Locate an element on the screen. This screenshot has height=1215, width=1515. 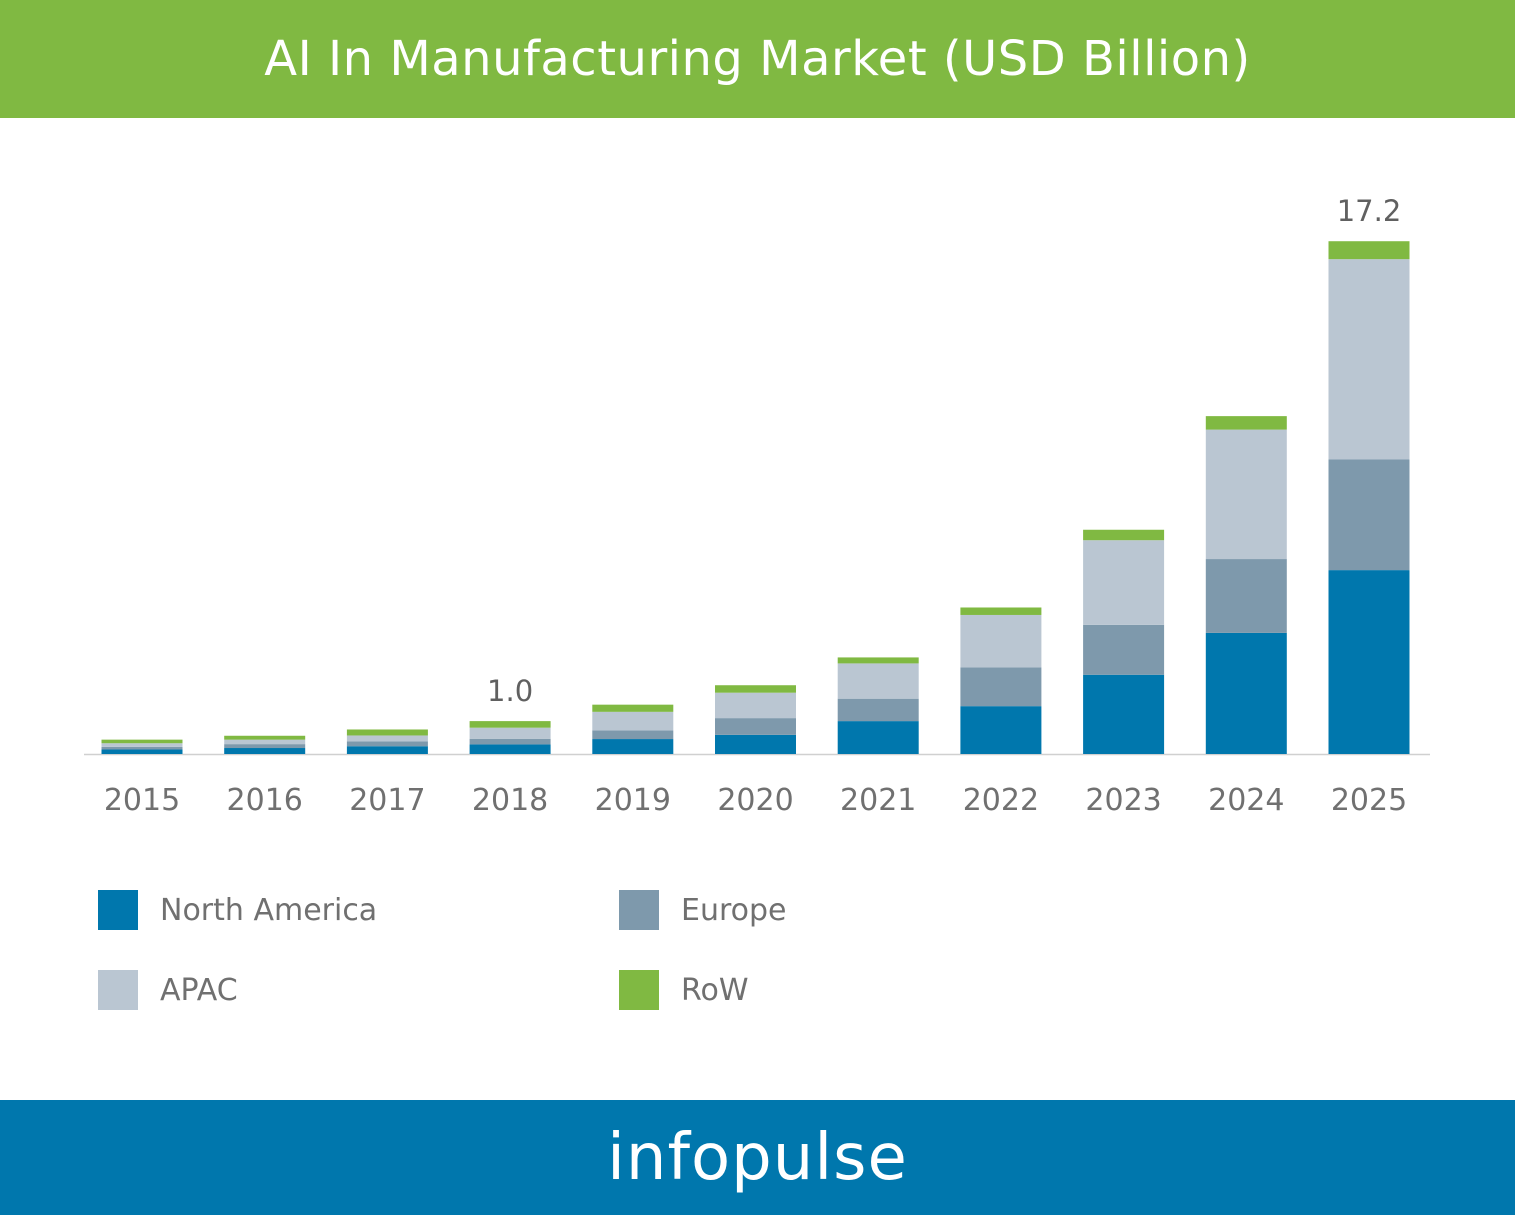
bar-europe-2020 is located at coordinates (755, 726).